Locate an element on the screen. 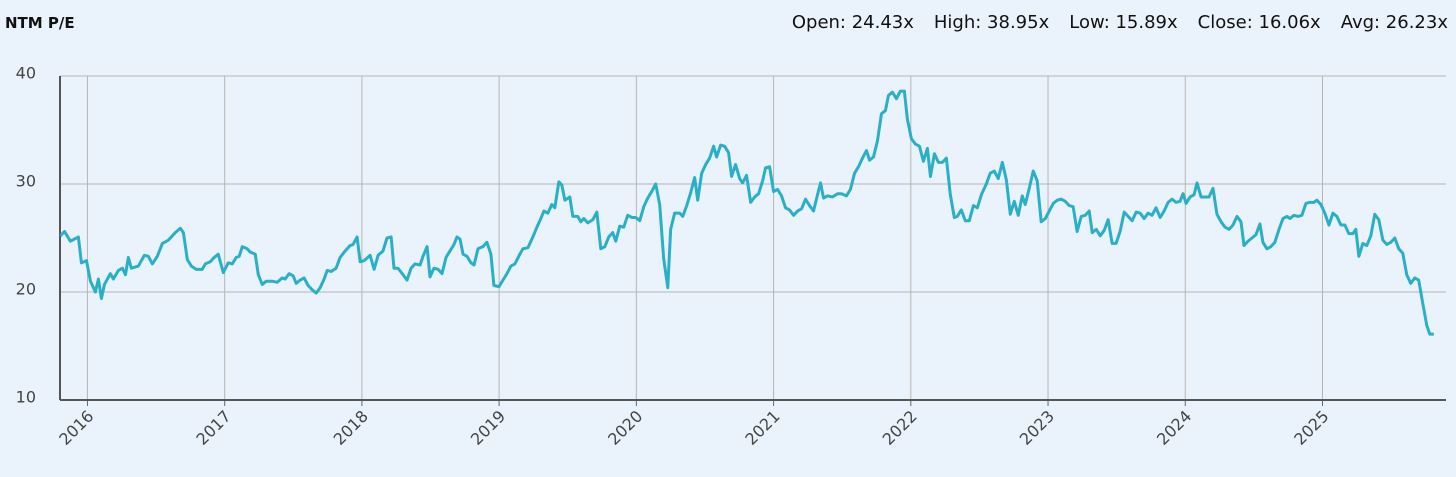  x-tick-label: 2021 is located at coordinates (762, 428).